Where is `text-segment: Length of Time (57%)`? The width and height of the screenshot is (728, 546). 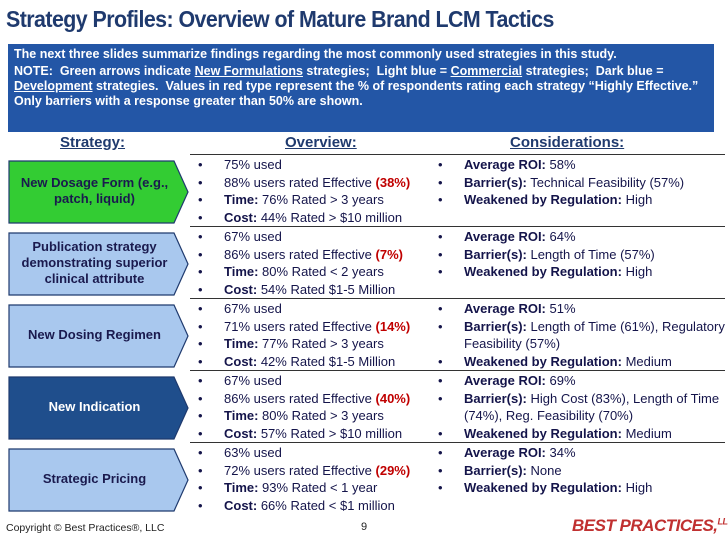
text-segment: Length of Time (57%) is located at coordinates (590, 254).